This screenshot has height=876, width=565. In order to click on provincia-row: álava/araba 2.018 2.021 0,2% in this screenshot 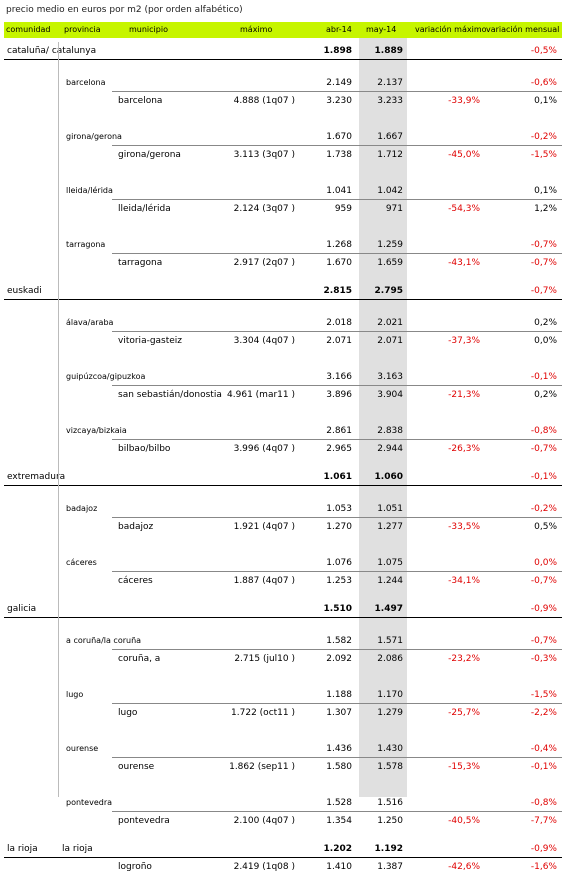, I will do `click(282, 323)`.